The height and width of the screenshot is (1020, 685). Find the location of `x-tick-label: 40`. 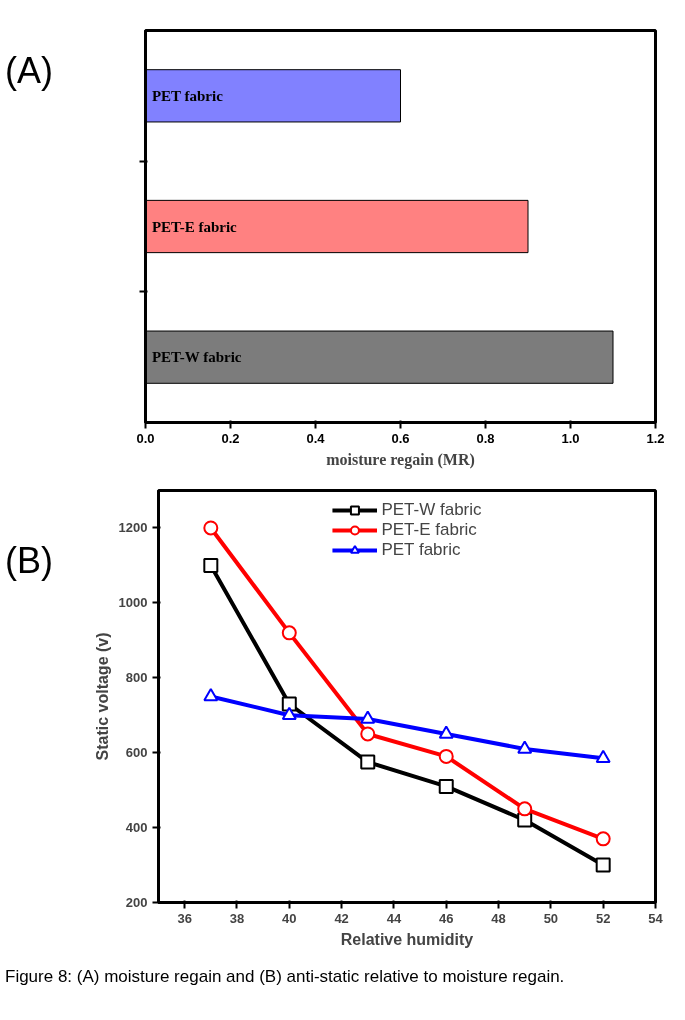

x-tick-label: 40 is located at coordinates (289, 918).